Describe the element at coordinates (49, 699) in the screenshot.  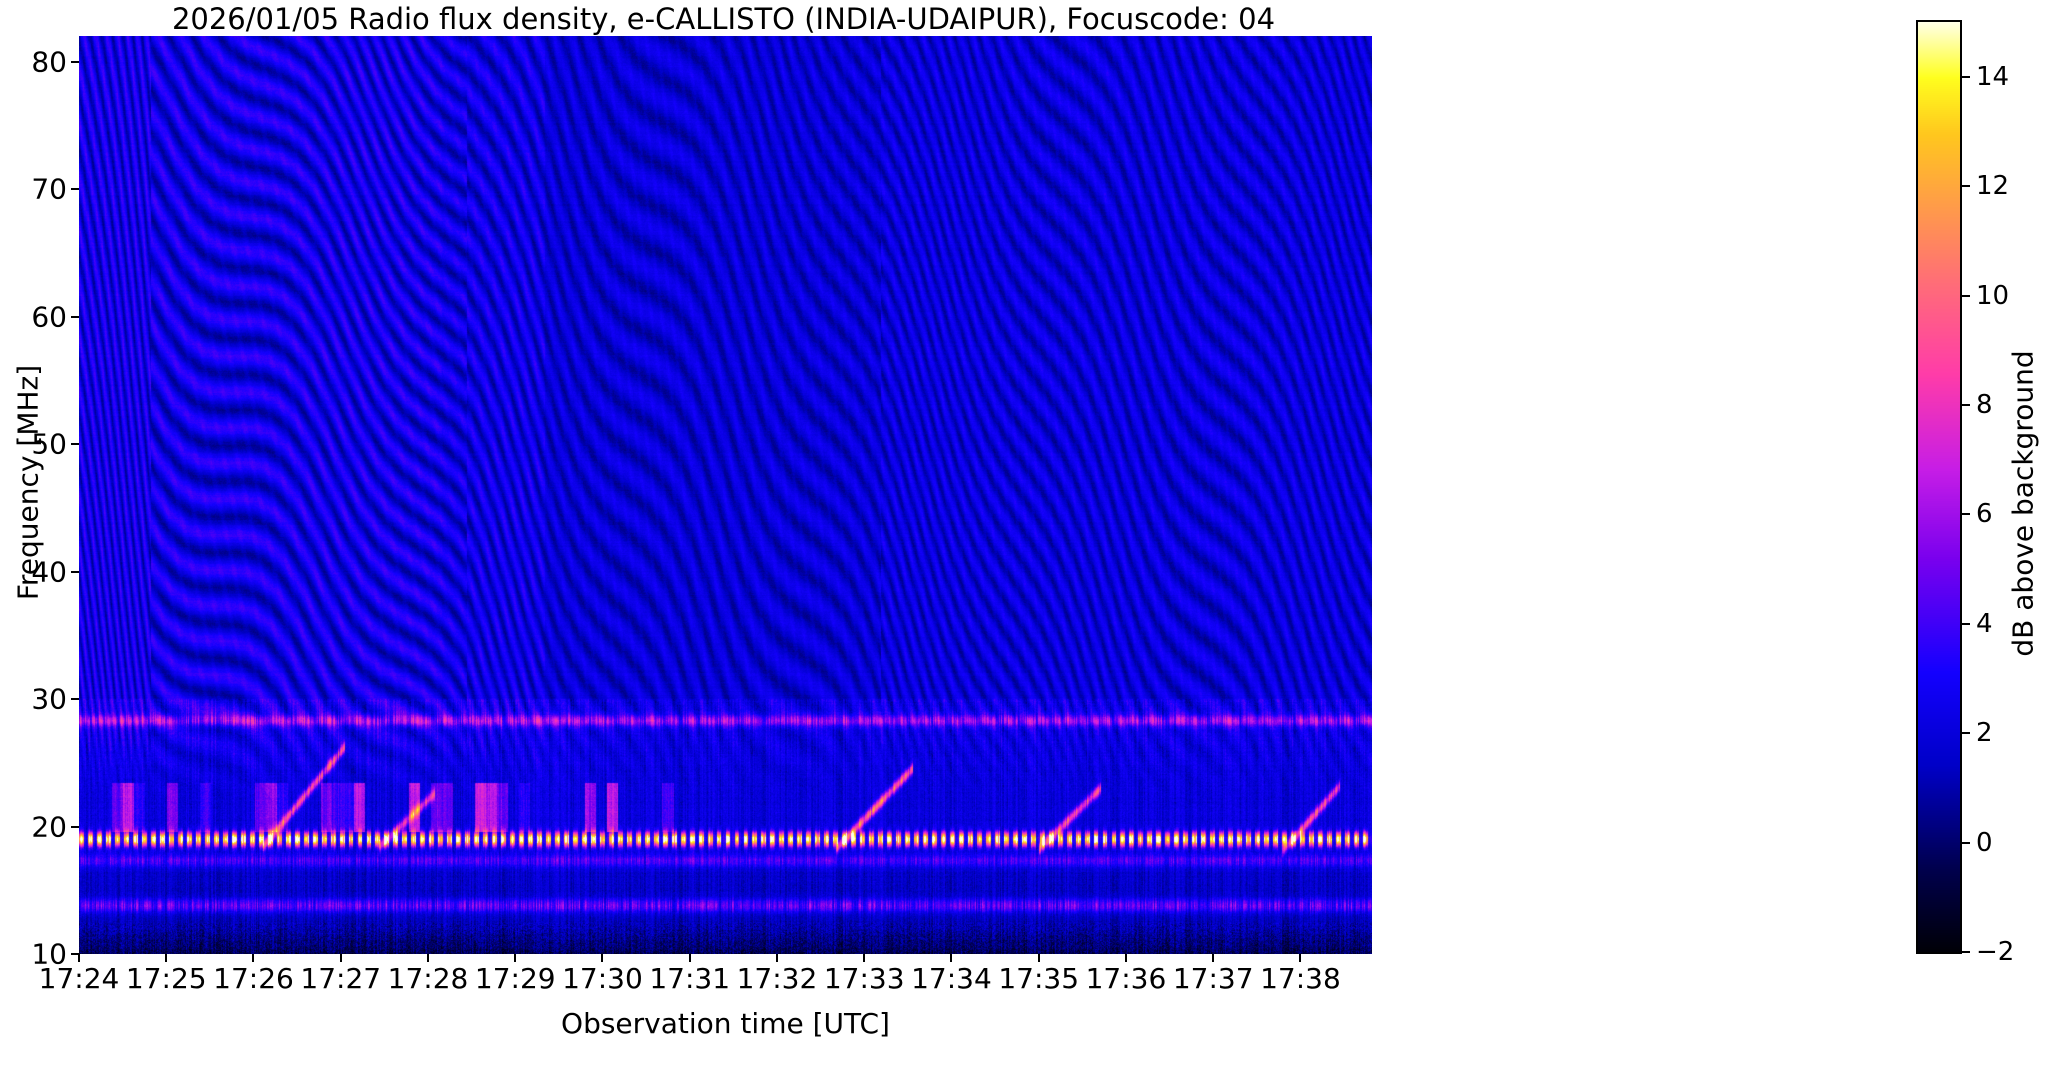
I see `y-tick-label: 30` at that location.